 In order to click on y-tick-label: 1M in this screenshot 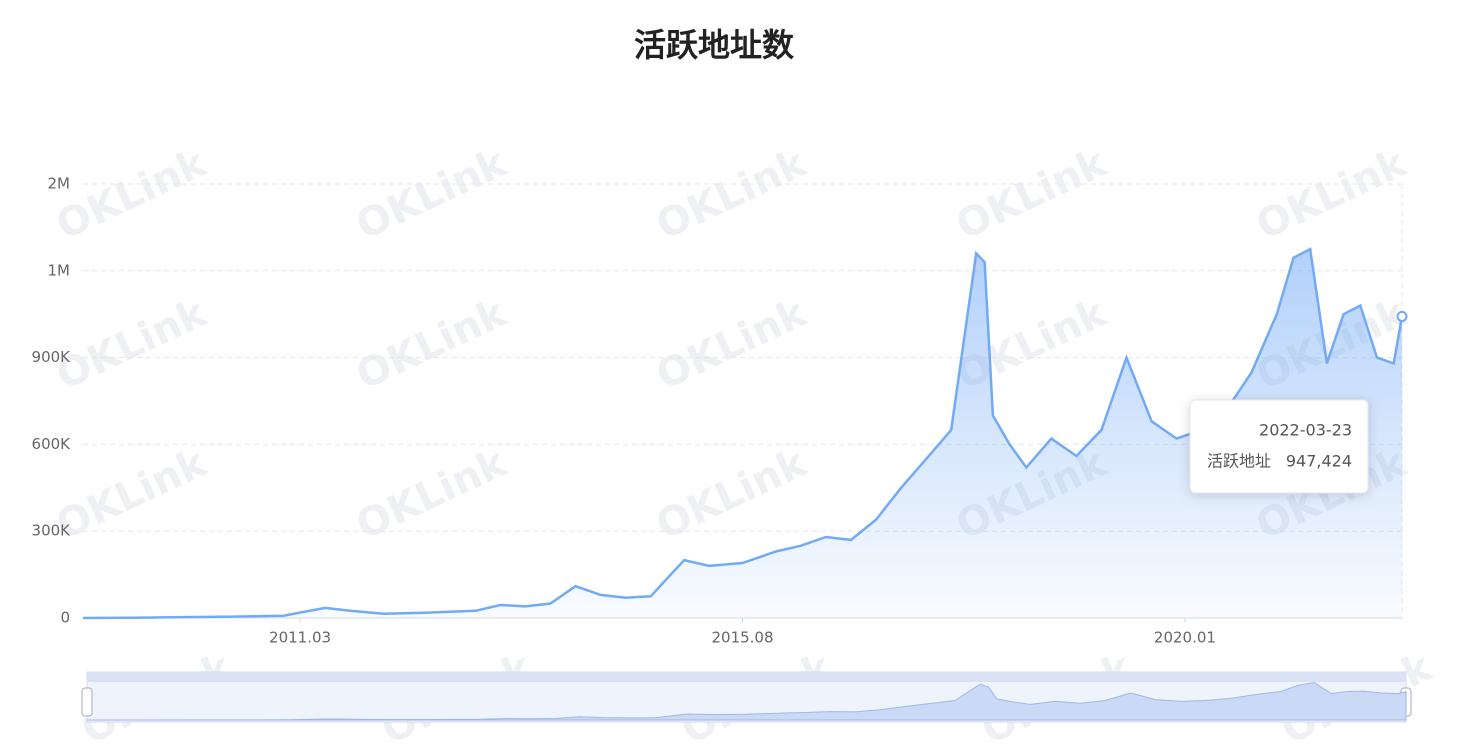, I will do `click(59, 270)`.